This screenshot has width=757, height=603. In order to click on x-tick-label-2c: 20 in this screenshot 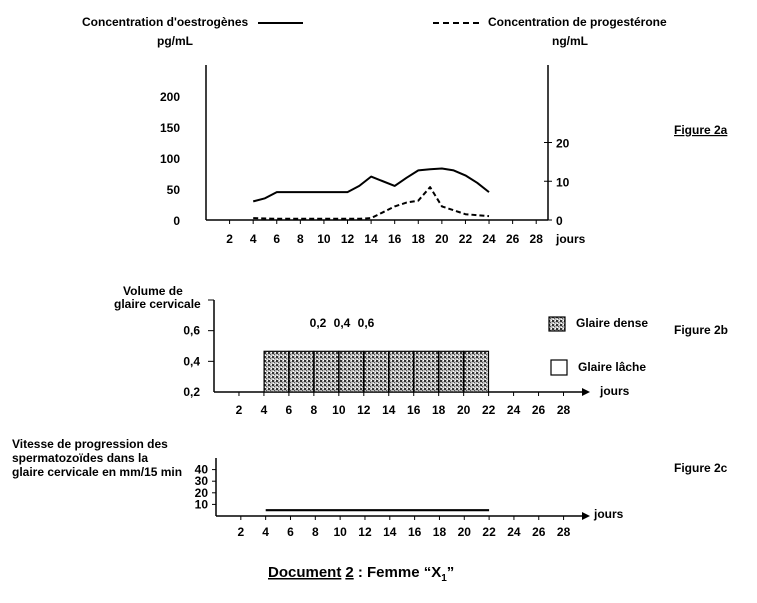, I will do `click(465, 532)`.